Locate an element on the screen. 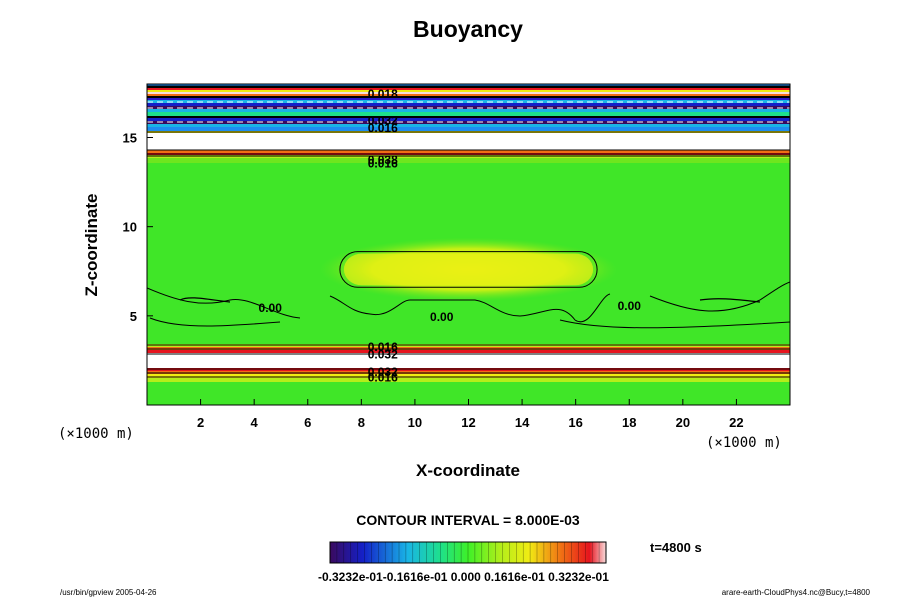  small-contour is located at coordinates (470, 300).